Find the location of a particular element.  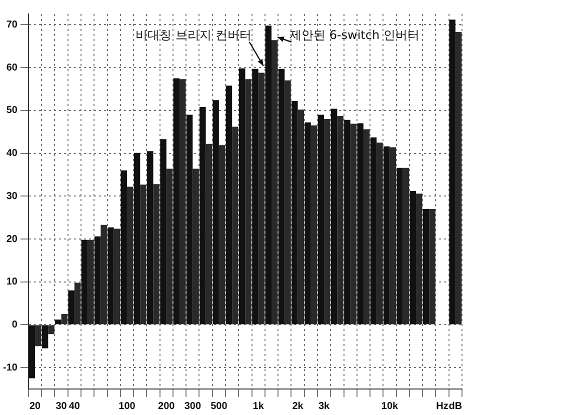

y-tick-label: -10 is located at coordinates (10, 368).